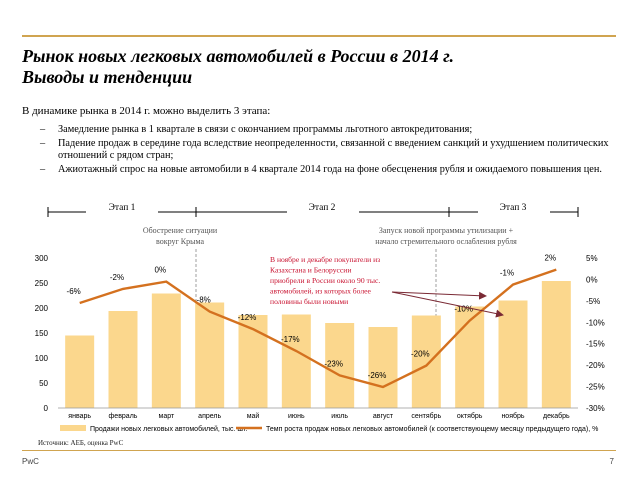 This screenshot has height=479, width=638. I want to click on x-tick-label: июнь, so click(296, 416).